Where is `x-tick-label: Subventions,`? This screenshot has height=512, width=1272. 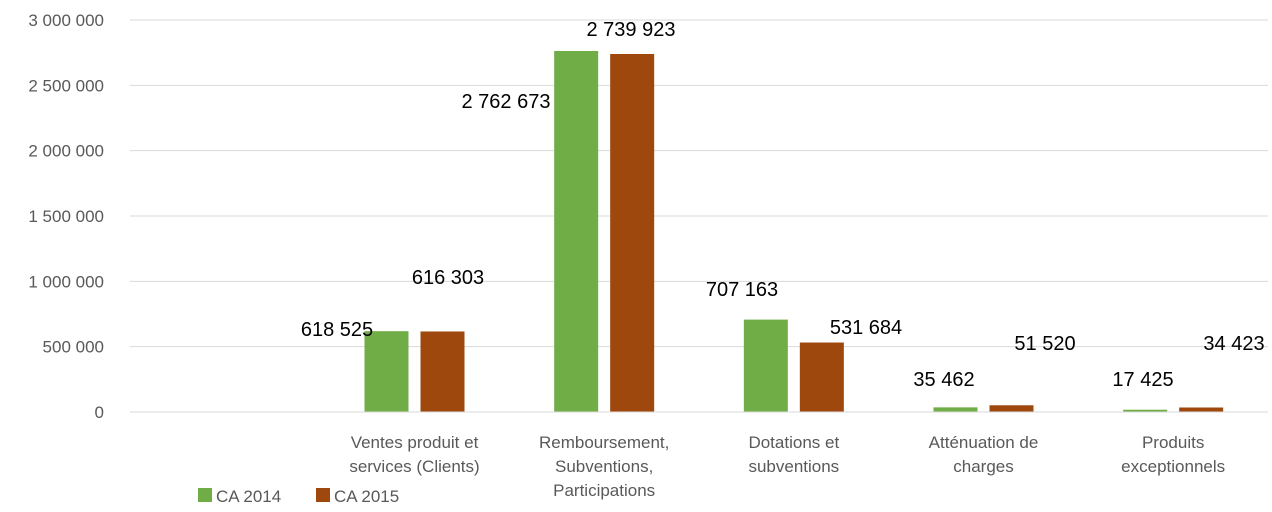
x-tick-label: Subventions, is located at coordinates (604, 466).